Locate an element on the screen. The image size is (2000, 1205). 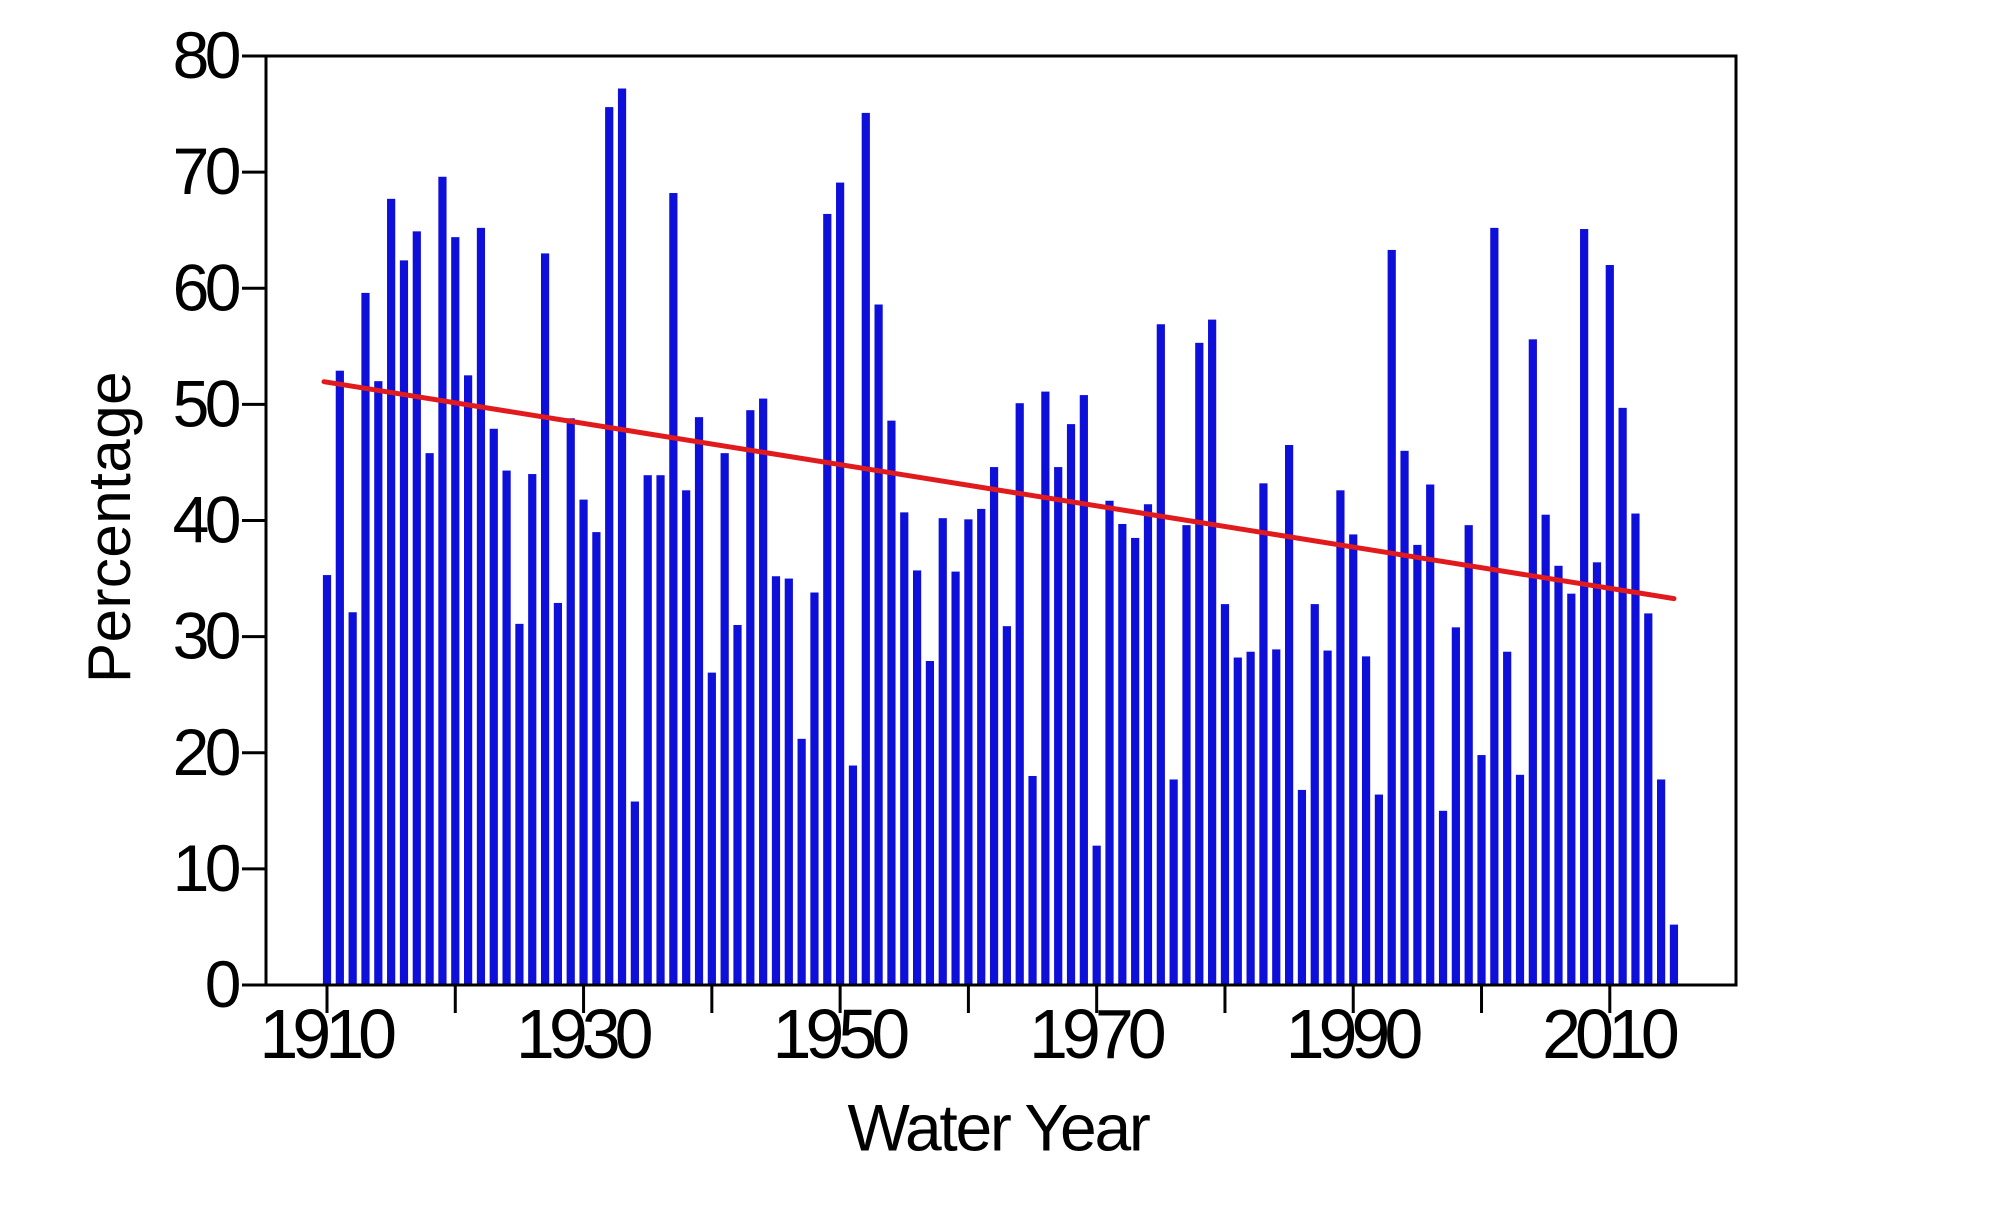
svg-text: 20 is located at coordinates (206, 752).